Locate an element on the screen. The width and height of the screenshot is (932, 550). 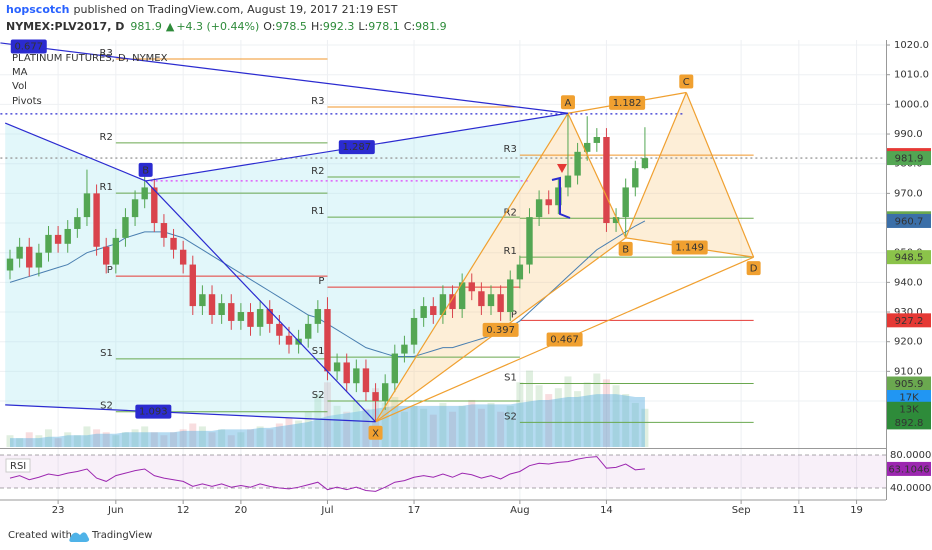
ohlc-value: 981.9 is located at coordinates (431, 26).